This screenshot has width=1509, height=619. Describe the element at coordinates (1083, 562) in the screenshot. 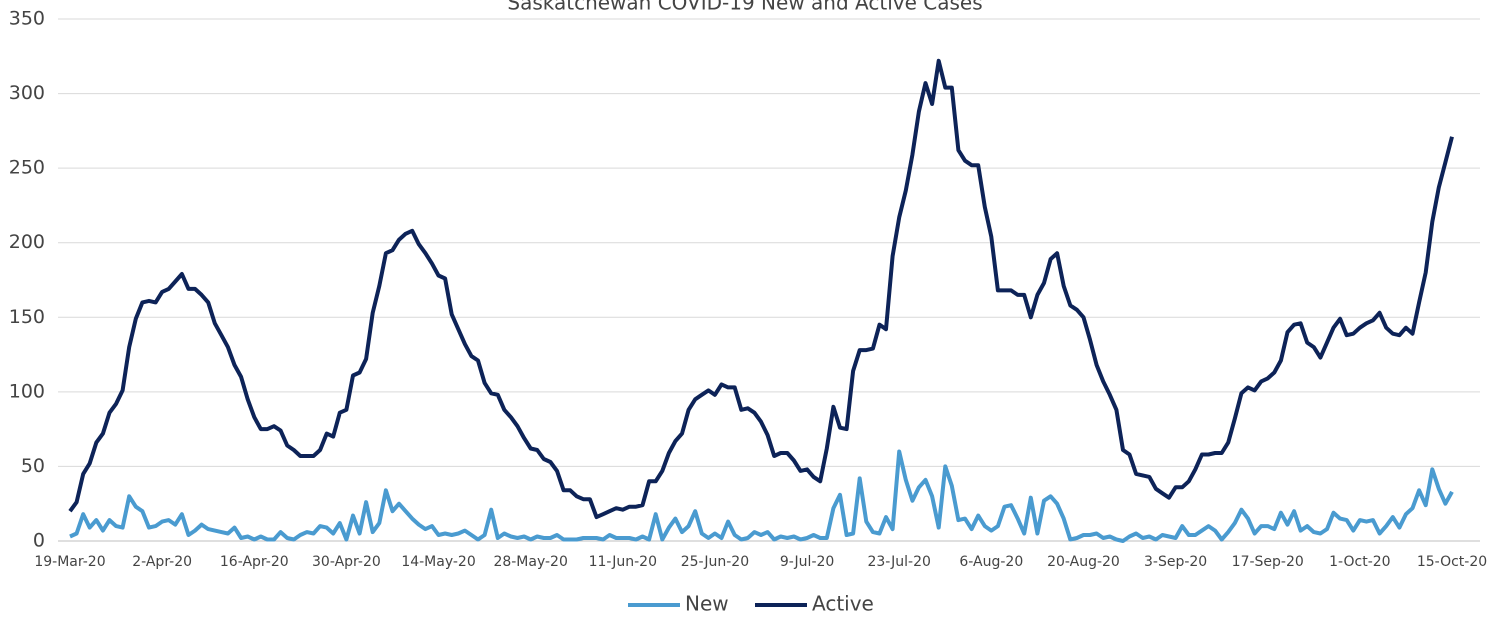

I see `x-tick-label: 20-Aug-20` at that location.